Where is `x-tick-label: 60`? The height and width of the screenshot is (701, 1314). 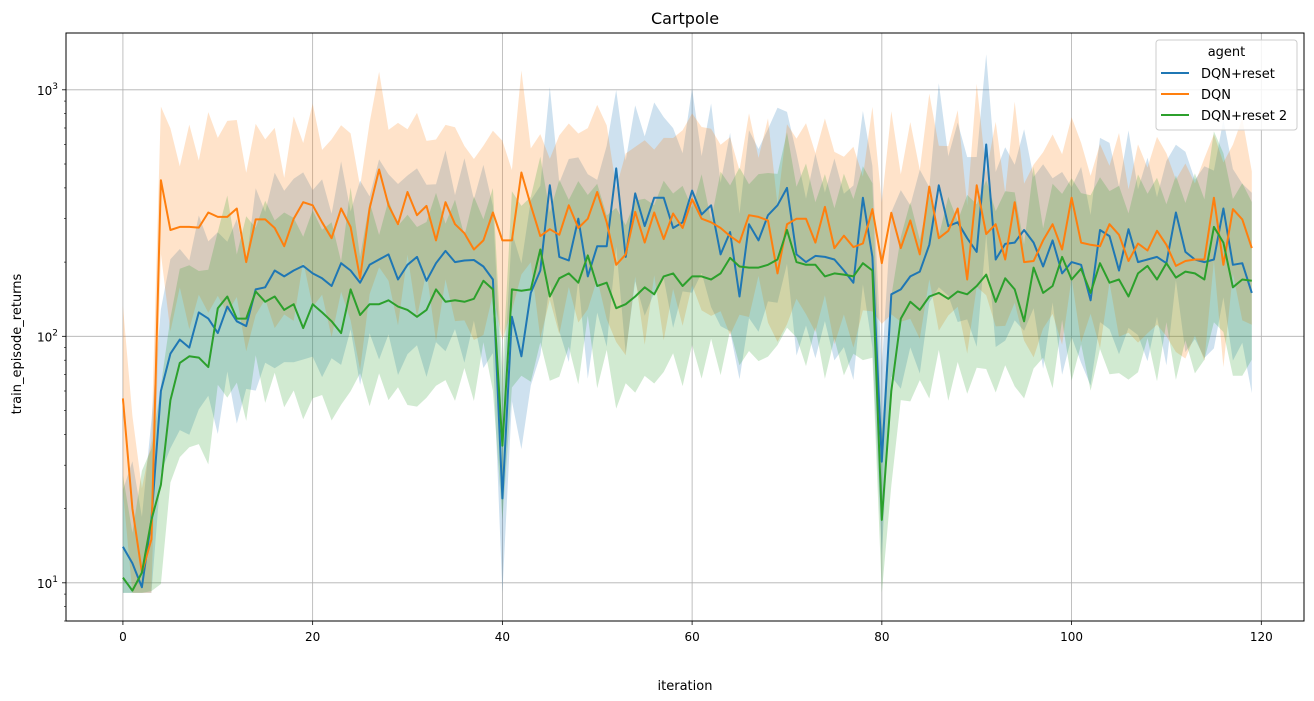
x-tick-label: 60 is located at coordinates (691, 637).